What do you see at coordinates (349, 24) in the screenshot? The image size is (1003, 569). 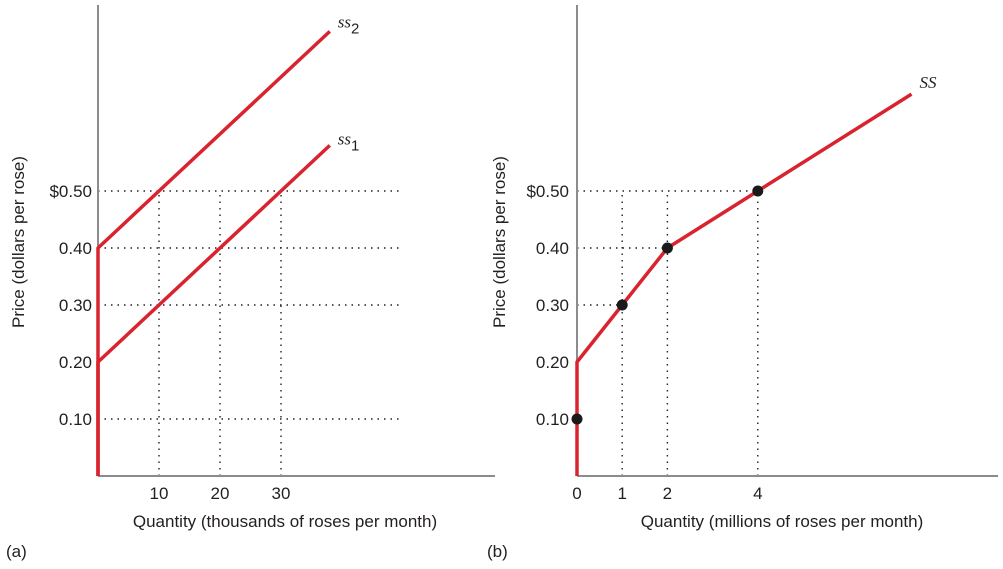 I see `curve-label: ss2` at bounding box center [349, 24].